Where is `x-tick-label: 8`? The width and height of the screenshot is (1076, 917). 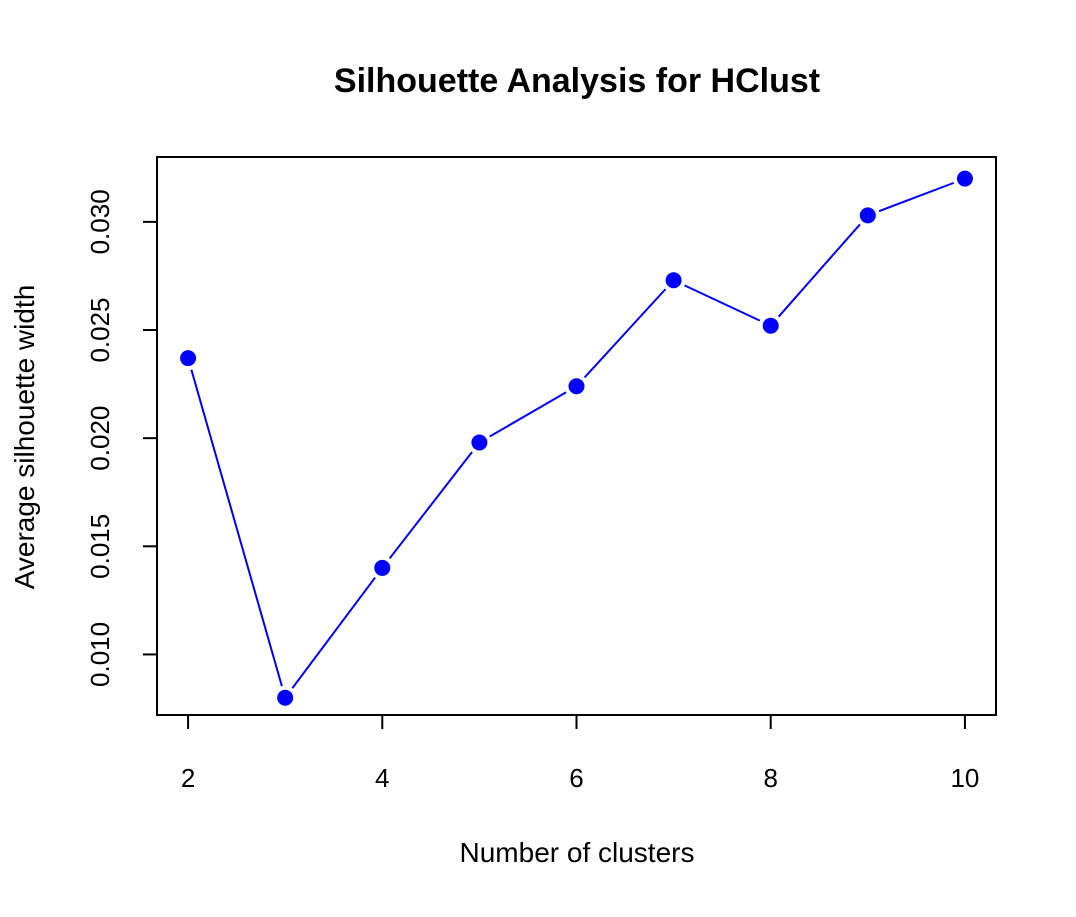
x-tick-label: 8 is located at coordinates (770, 778).